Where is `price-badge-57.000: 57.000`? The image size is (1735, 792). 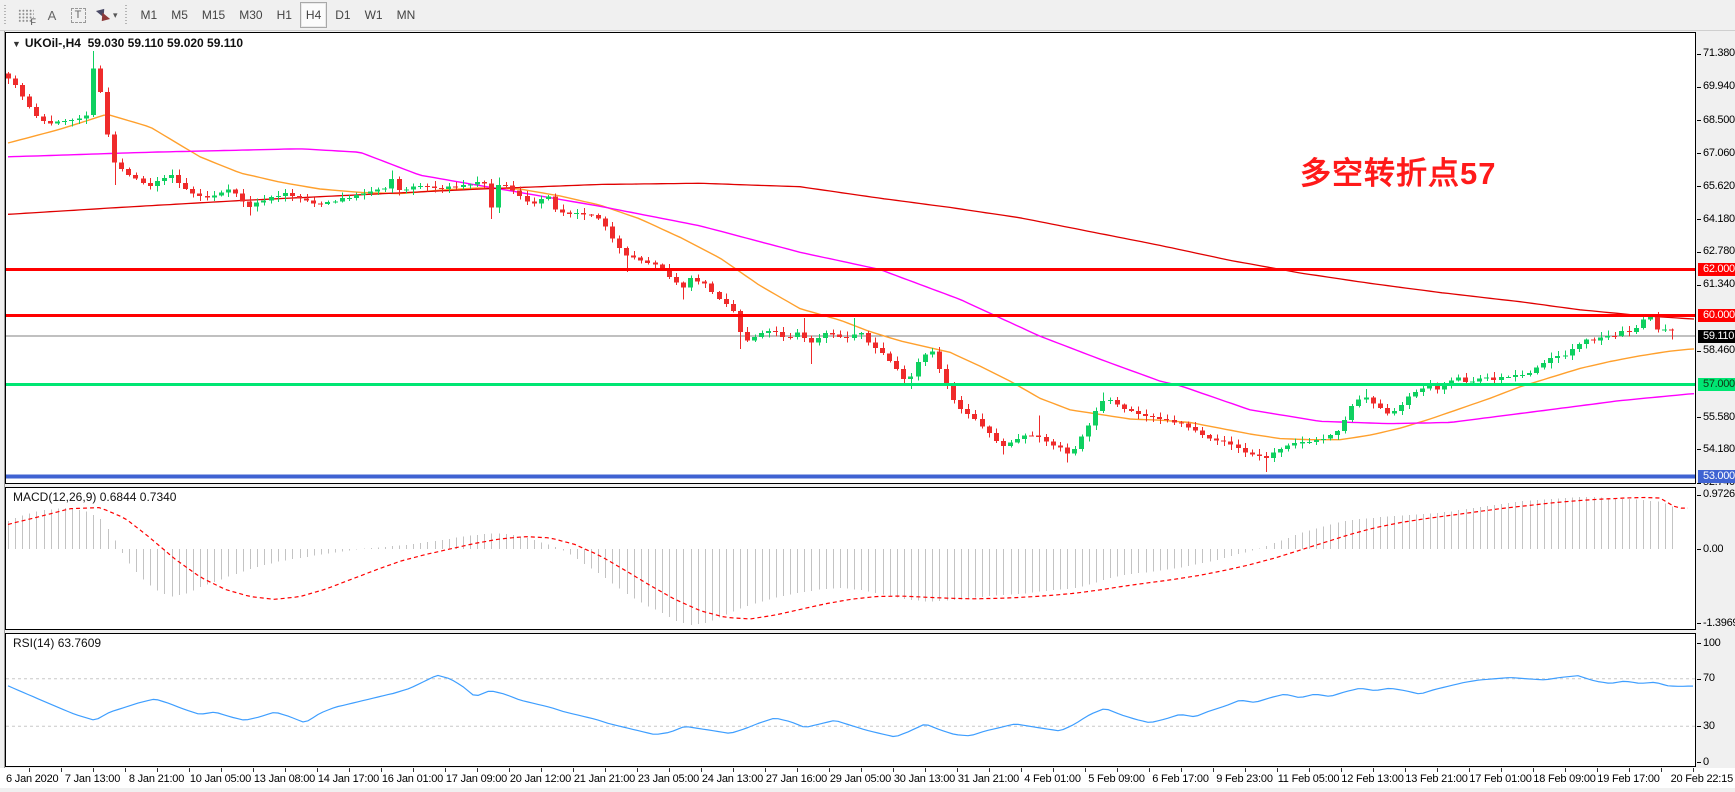
price-badge-57.000: 57.000 is located at coordinates (1716, 385).